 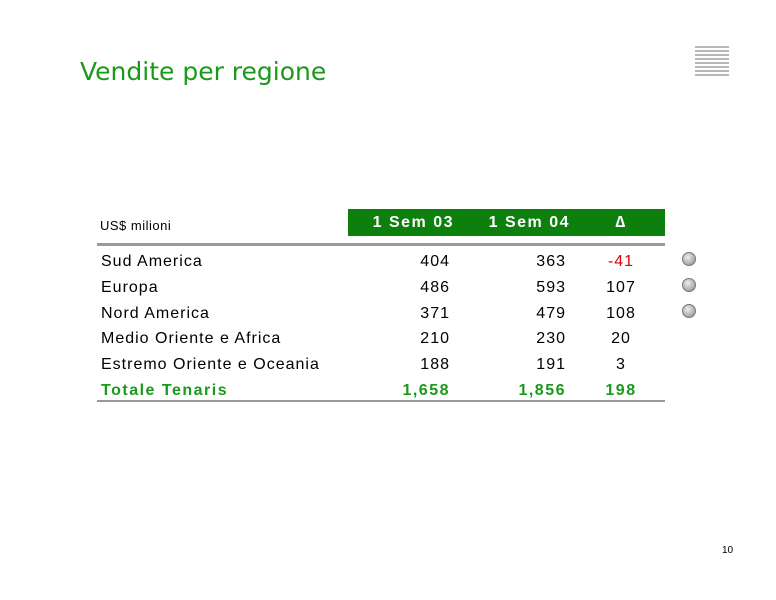 What do you see at coordinates (529, 222) in the screenshot?
I see `column-header: 1 Sem 04` at bounding box center [529, 222].